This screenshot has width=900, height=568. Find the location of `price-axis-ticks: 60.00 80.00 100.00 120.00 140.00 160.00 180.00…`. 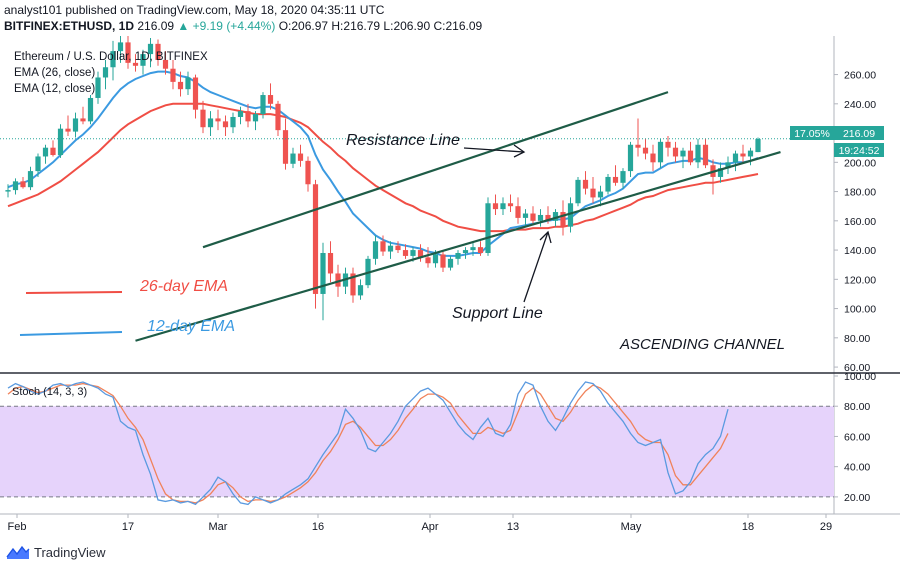

price-axis-ticks: 60.00 80.00 100.00 120.00 140.00 160.00 180.00… is located at coordinates (855, 222).